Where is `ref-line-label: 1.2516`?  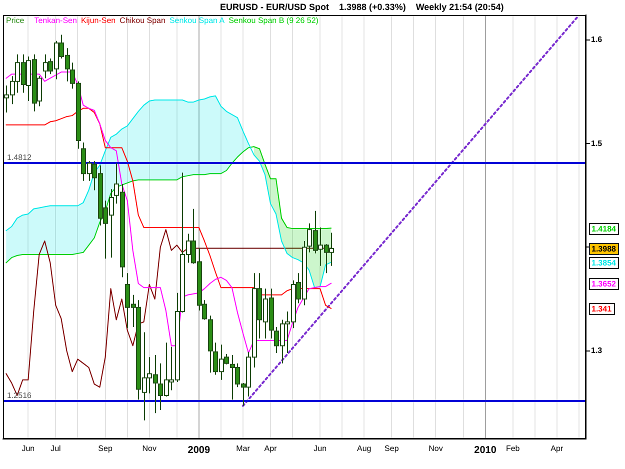
ref-line-label: 1.2516 is located at coordinates (19, 395).